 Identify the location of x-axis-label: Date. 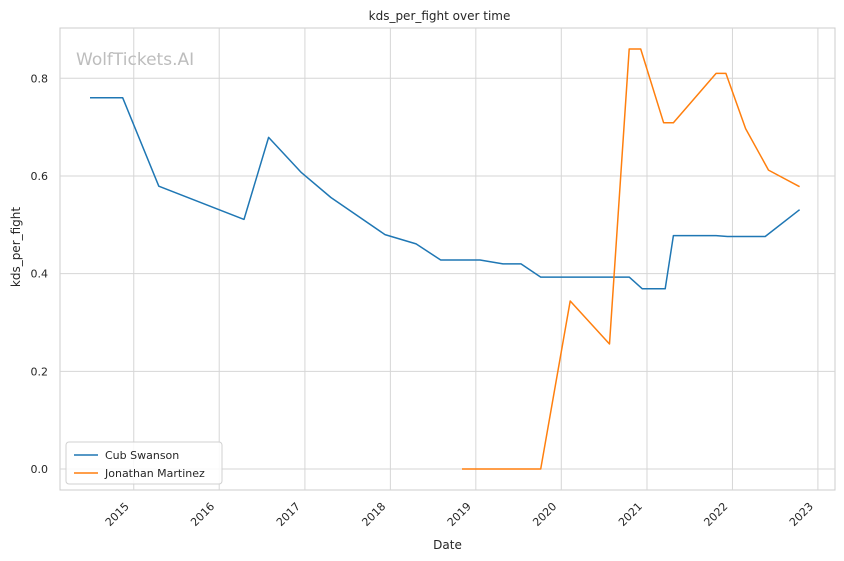
(447, 545).